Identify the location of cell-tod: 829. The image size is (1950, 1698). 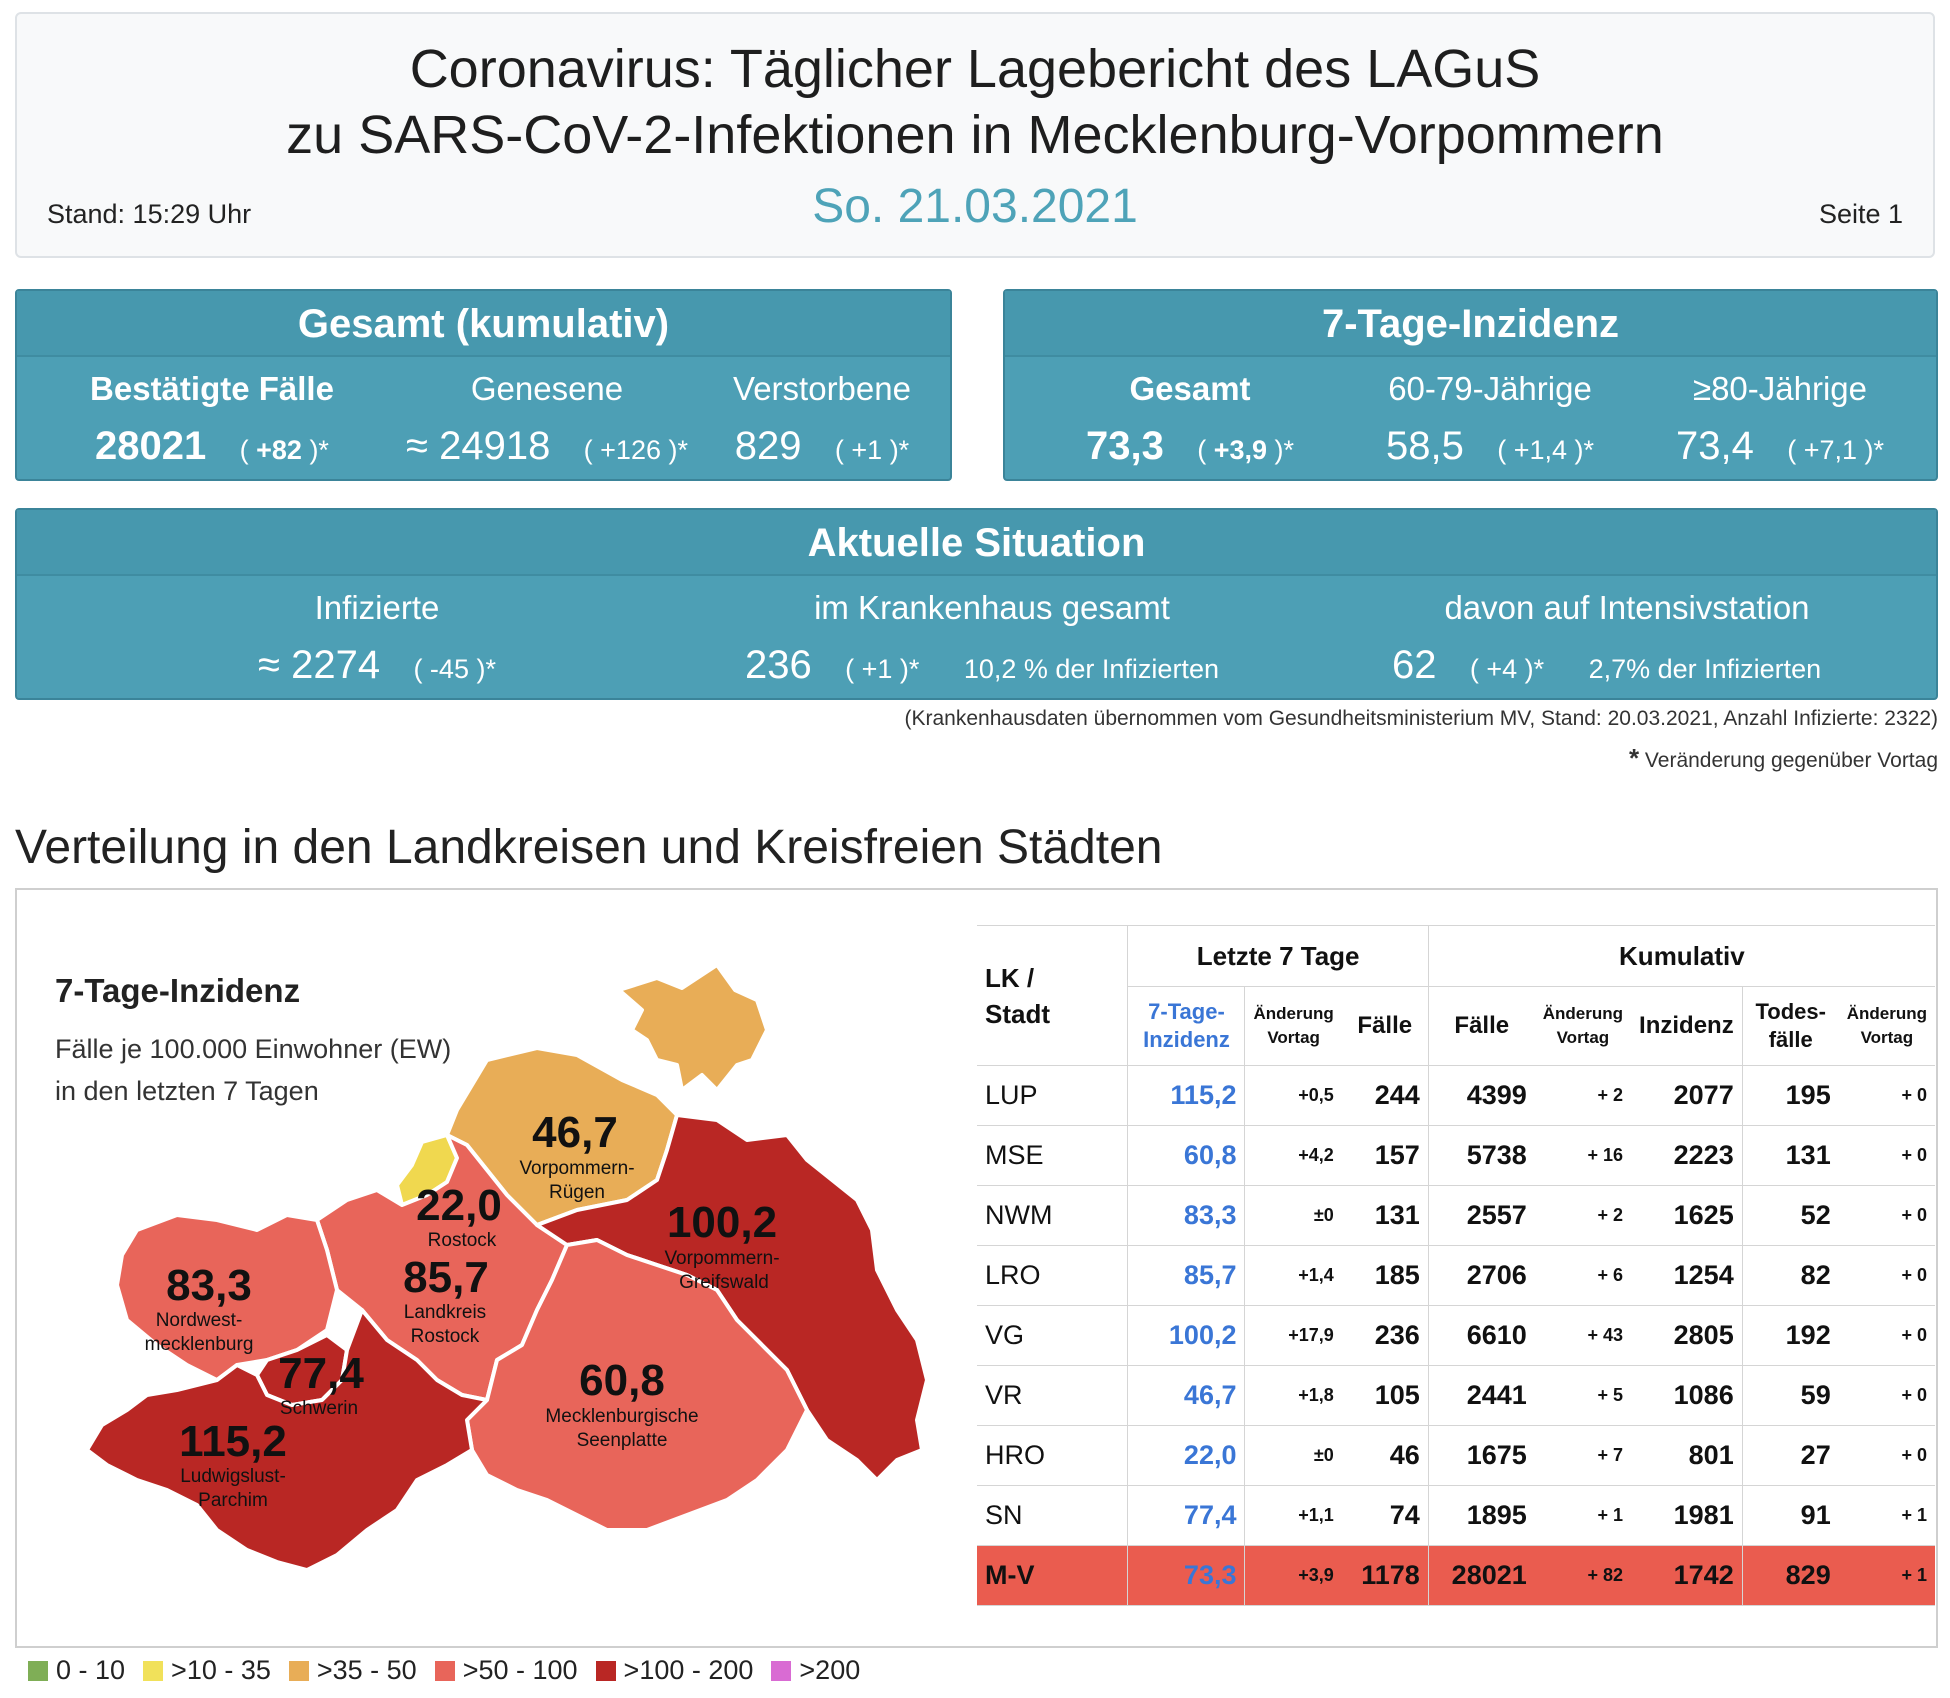
(1790, 1575).